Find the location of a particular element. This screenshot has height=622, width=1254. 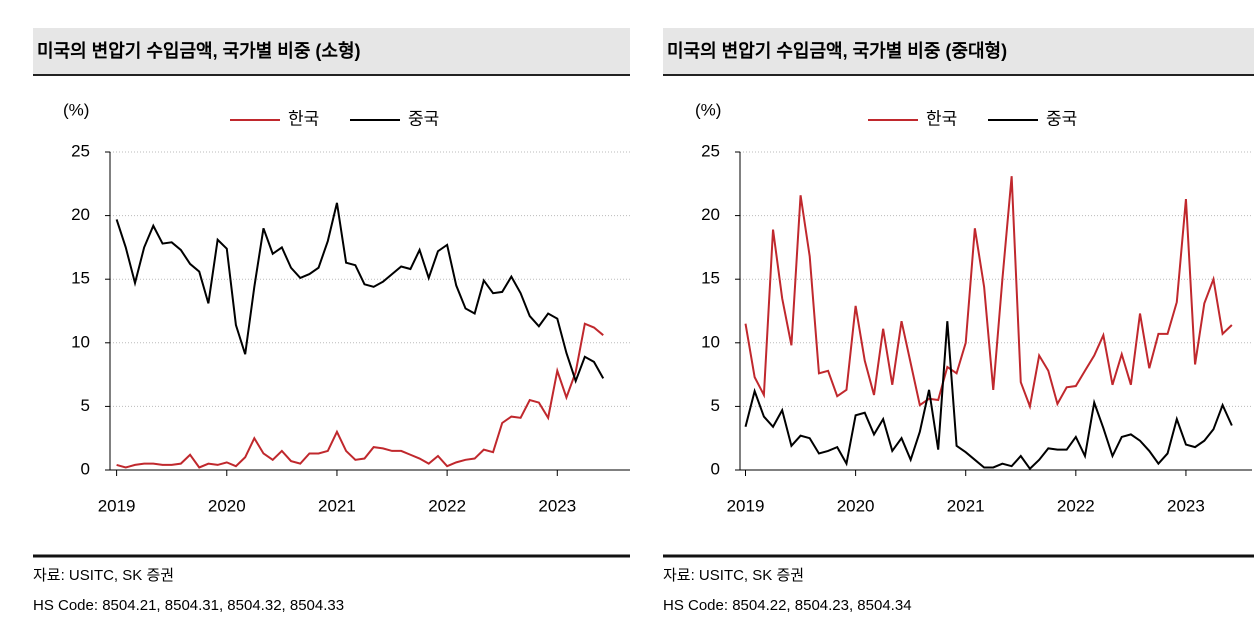

note: HS Code: 8504.22, 8504.23, 8504.34 is located at coordinates (787, 605).